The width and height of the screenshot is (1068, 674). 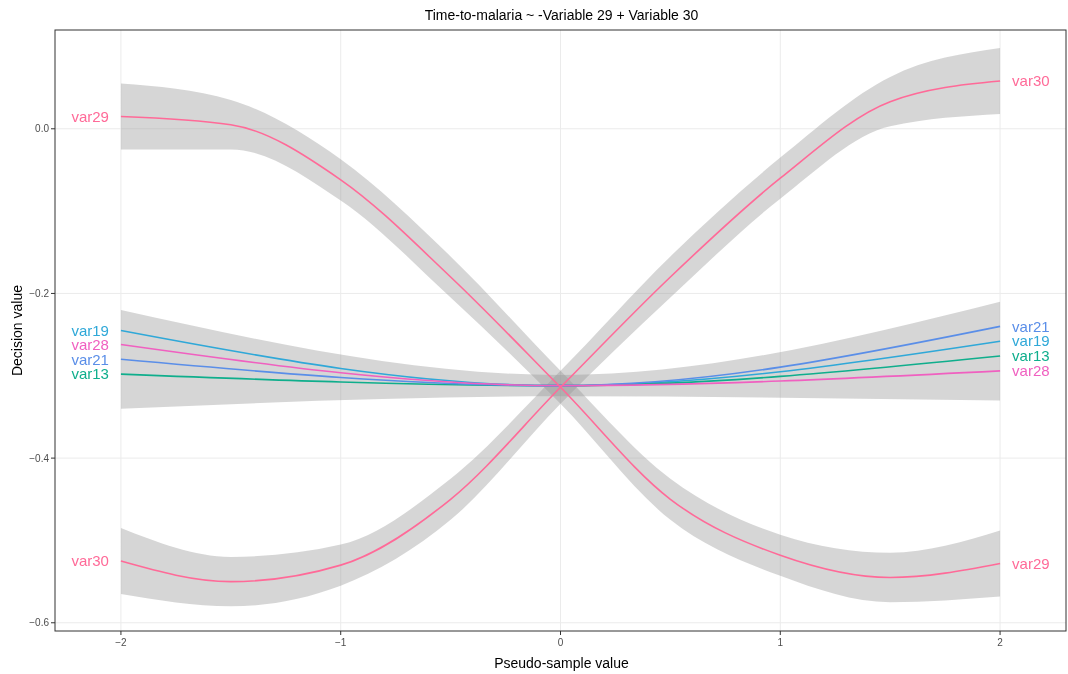 I want to click on y-tick-label: −0.2, so click(x=39, y=293).